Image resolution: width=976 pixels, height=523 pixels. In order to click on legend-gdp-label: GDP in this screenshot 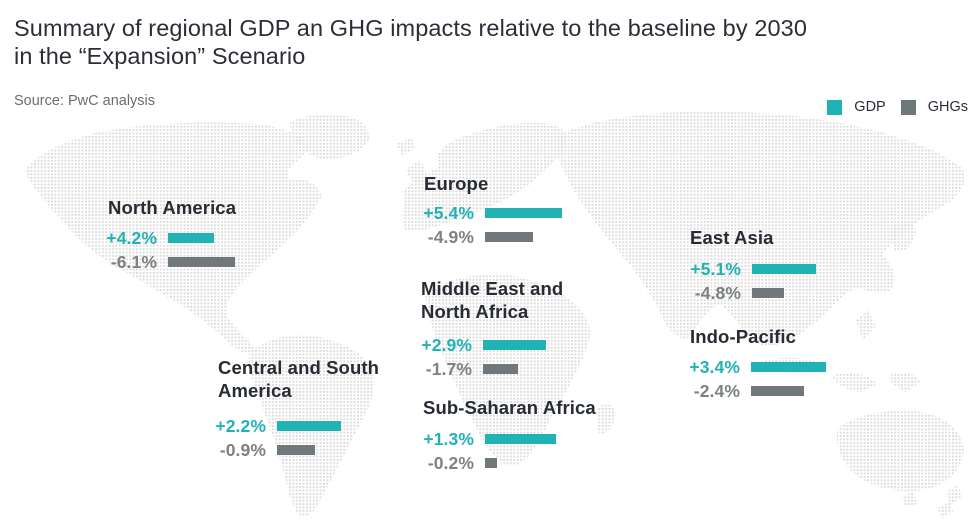, I will do `click(870, 107)`.